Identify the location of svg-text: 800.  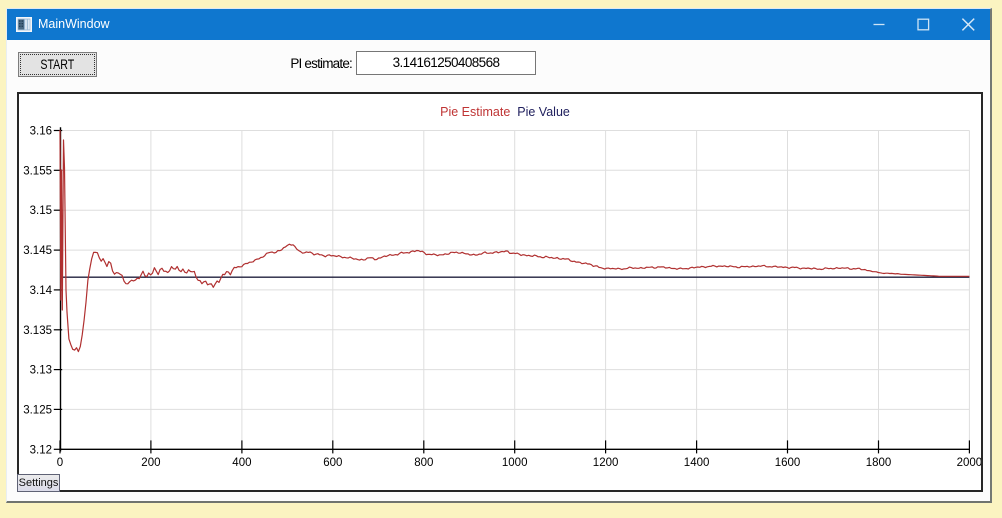
(423, 463).